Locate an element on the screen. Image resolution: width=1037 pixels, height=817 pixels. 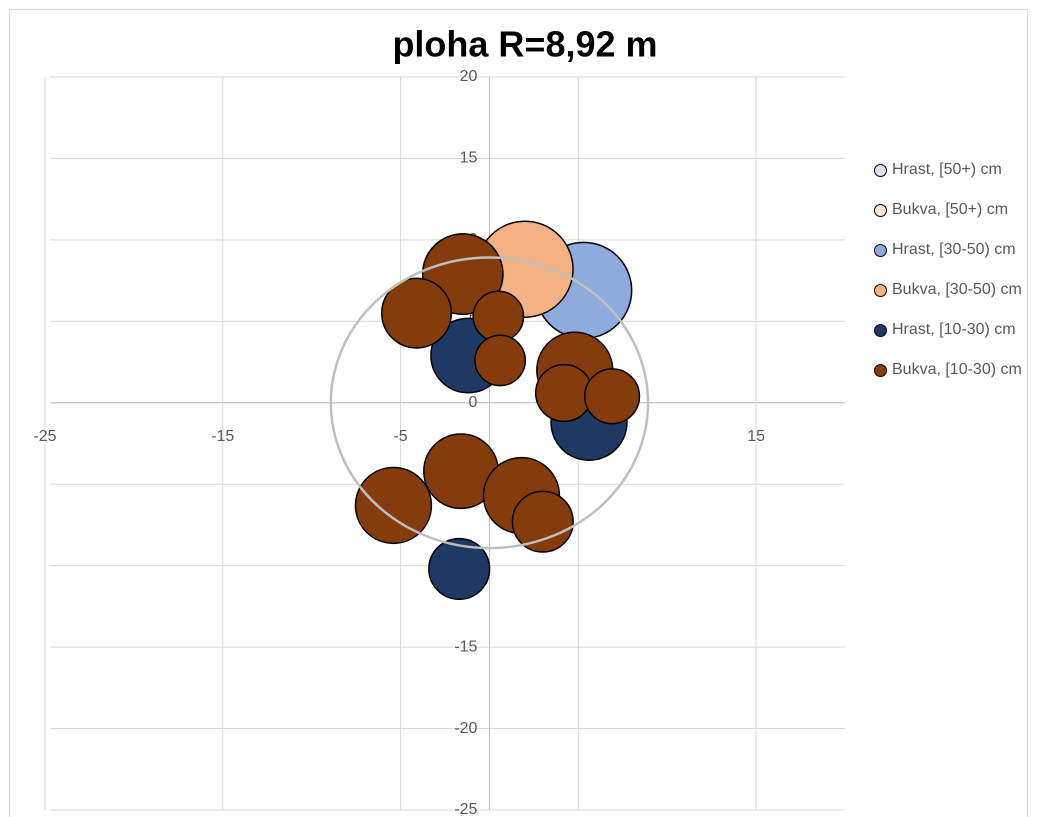
legend-label: Hrast, [50+) cm is located at coordinates (947, 169).